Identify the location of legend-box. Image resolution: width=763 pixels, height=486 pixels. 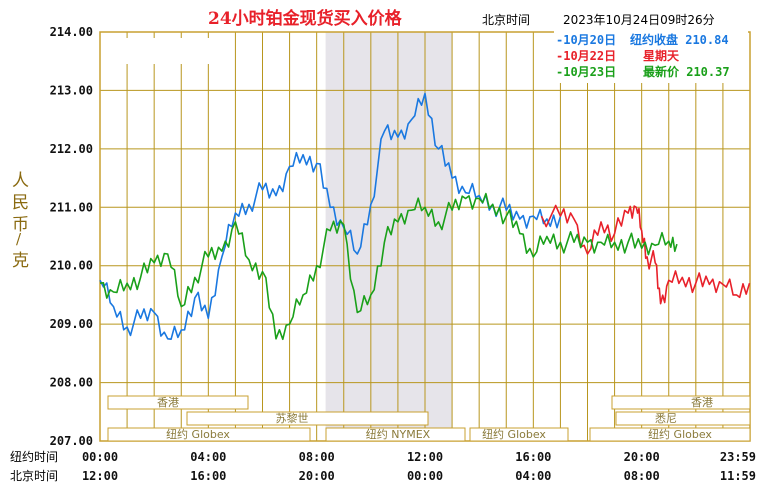
(651, 57).